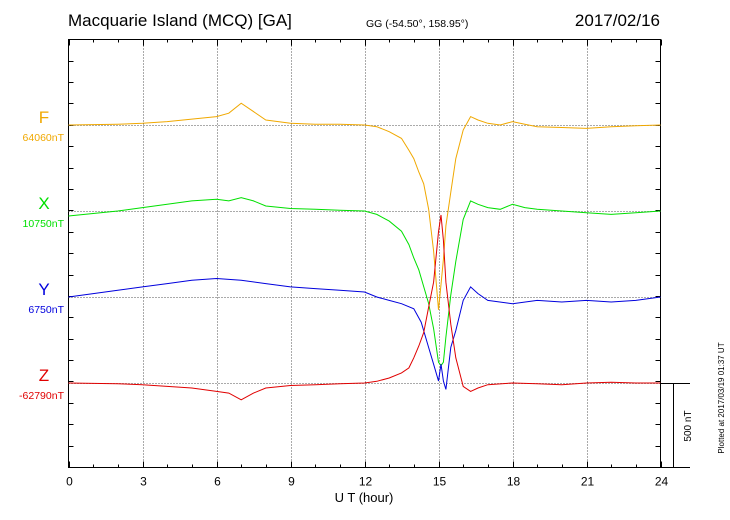 The height and width of the screenshot is (520, 730). Describe the element at coordinates (44, 117) in the screenshot. I see `series-name-f: F` at that location.